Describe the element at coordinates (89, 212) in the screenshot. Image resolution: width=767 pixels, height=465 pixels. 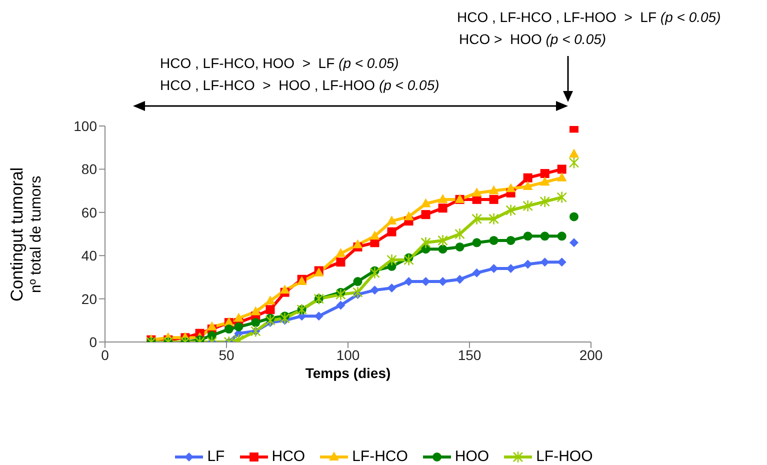
I see `y-tick-label: 60` at that location.